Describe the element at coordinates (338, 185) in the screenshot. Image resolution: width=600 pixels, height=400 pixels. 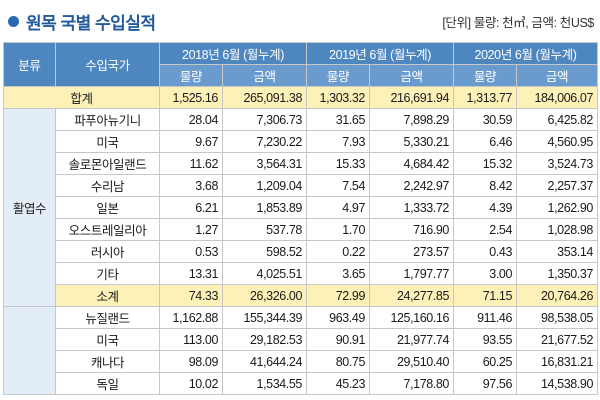
I see `volume-cell: 7.54` at that location.